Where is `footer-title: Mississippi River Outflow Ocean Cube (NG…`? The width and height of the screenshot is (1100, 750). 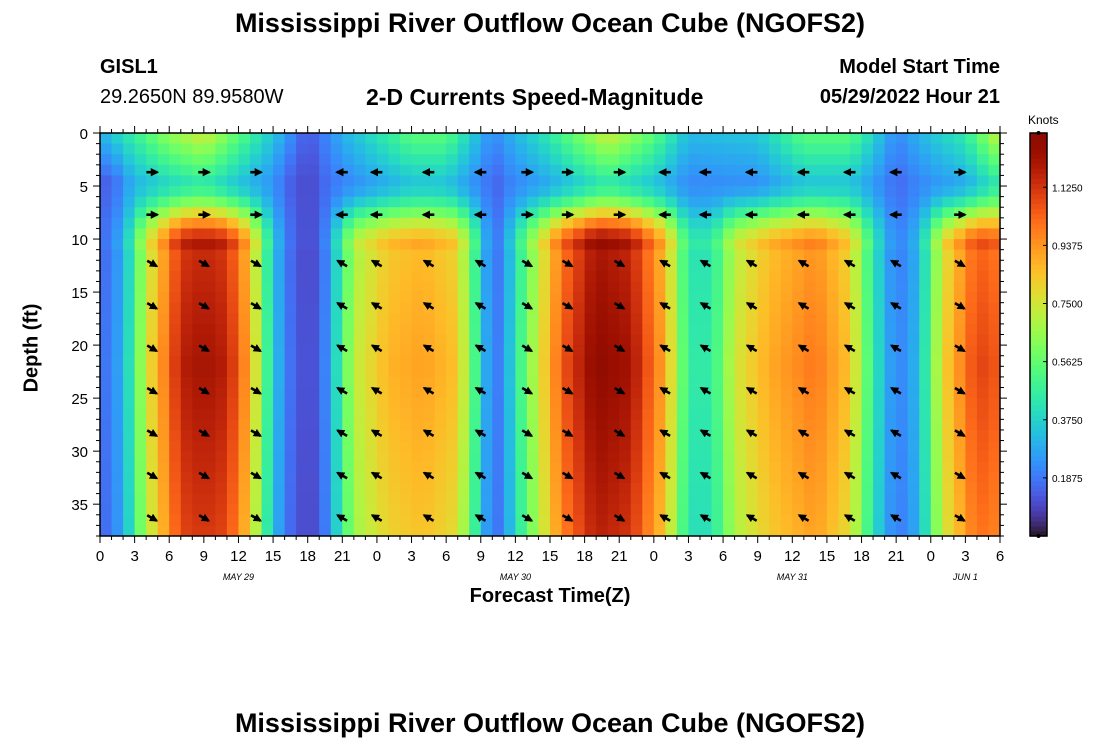 footer-title: Mississippi River Outflow Ocean Cube (NG… is located at coordinates (550, 723).